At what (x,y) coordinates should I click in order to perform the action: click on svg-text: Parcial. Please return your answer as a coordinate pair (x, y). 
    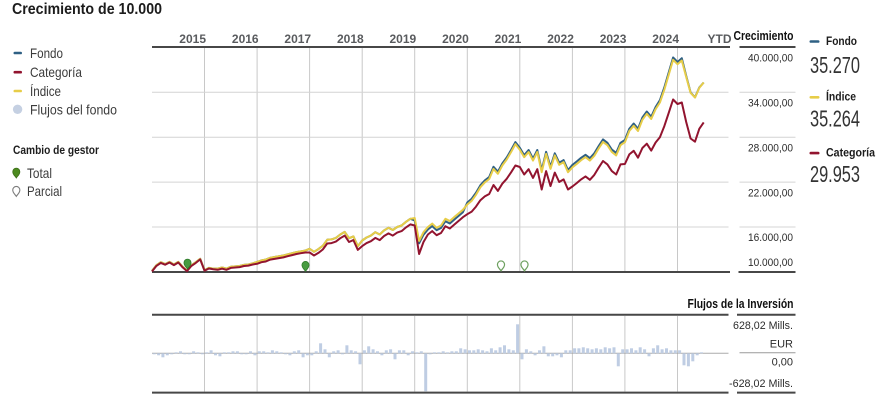
    Looking at the image, I should click on (44, 191).